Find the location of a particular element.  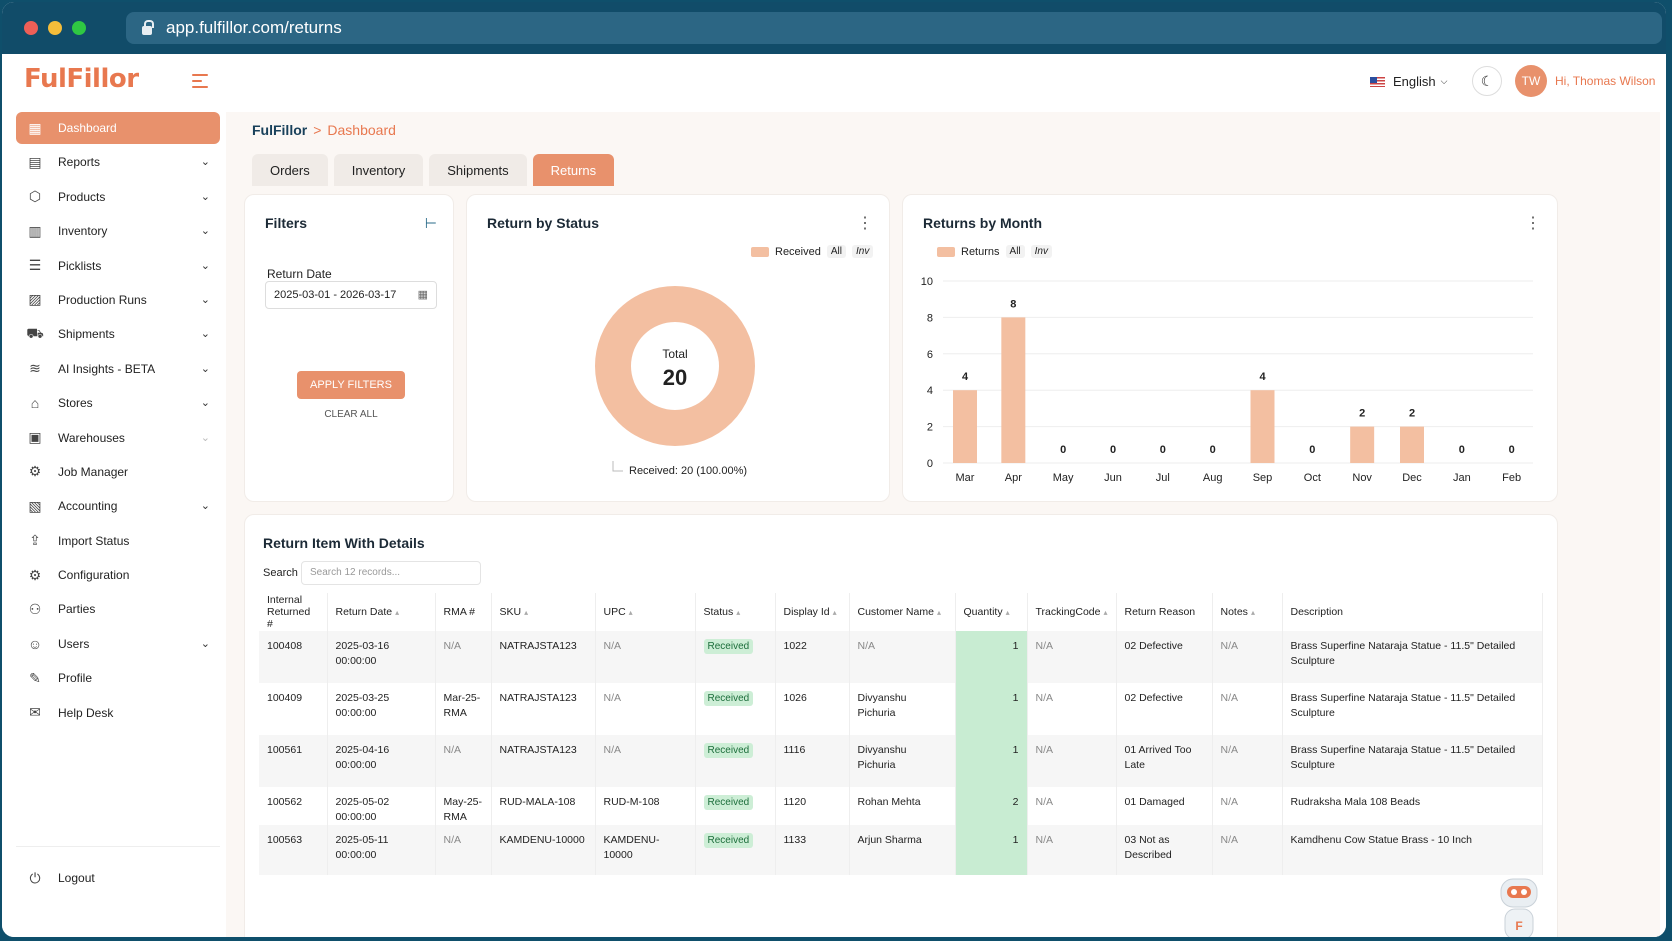

column-header: SKU ▴ is located at coordinates (543, 612).